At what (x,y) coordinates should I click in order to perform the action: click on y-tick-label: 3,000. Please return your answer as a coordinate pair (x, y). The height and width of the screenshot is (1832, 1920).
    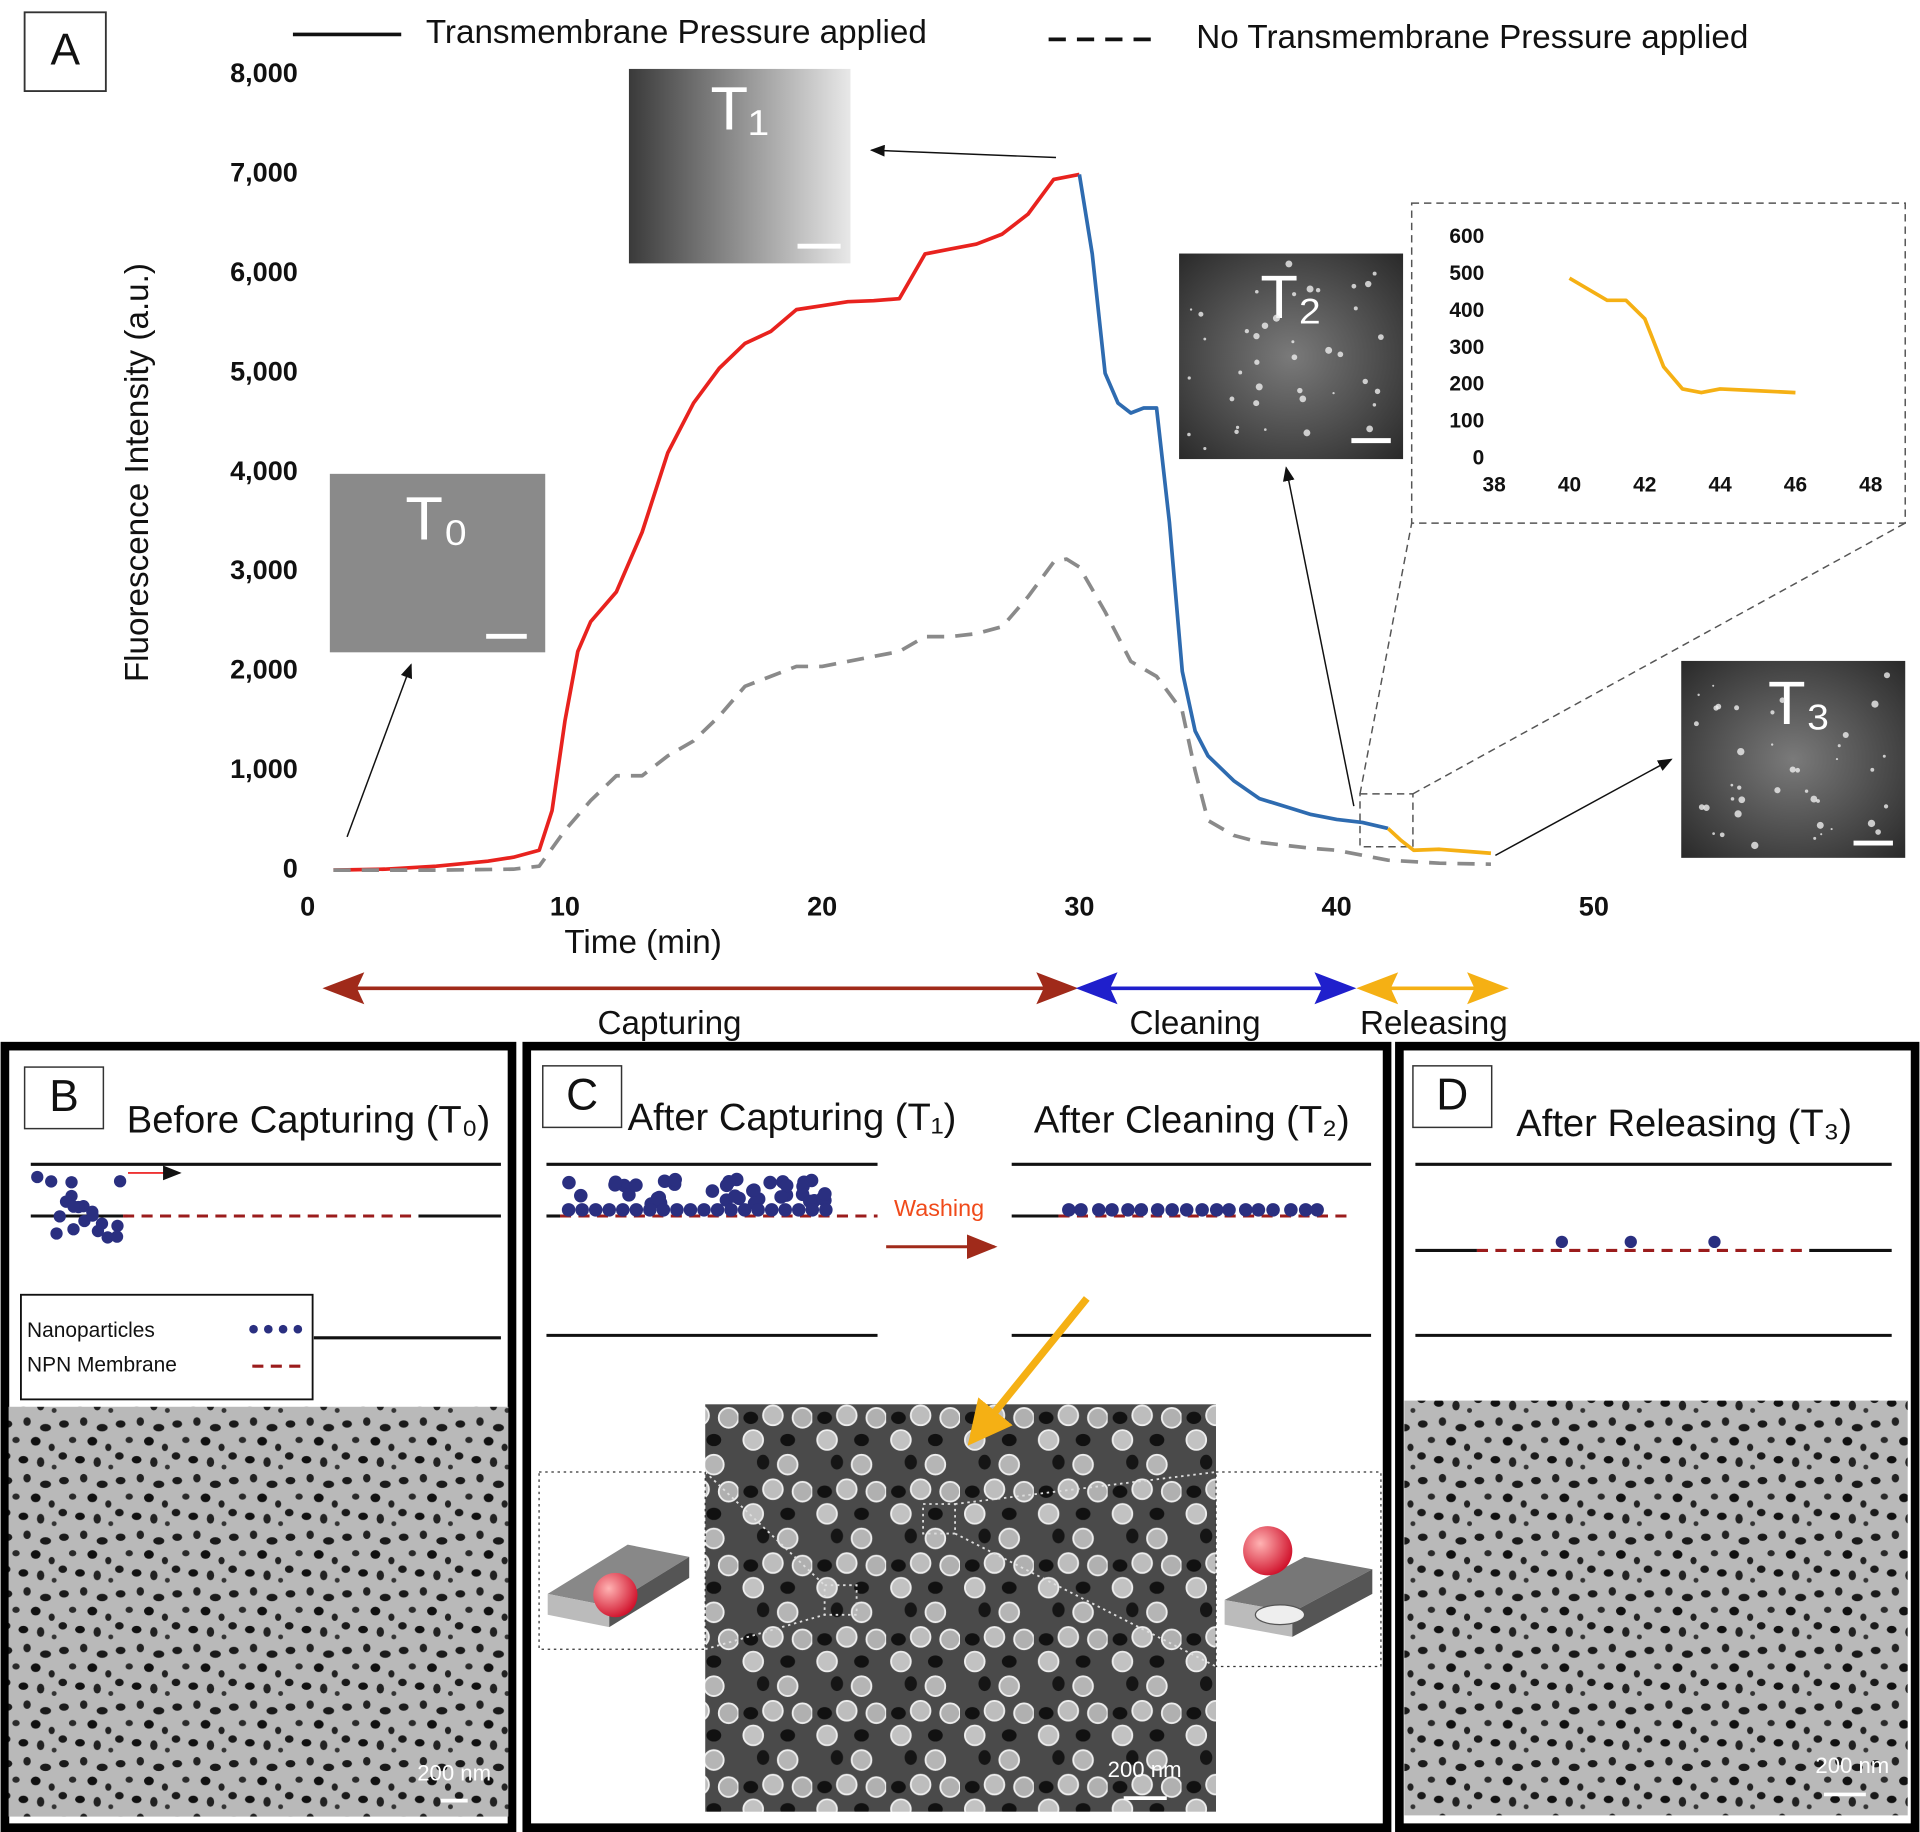
    Looking at the image, I should click on (264, 569).